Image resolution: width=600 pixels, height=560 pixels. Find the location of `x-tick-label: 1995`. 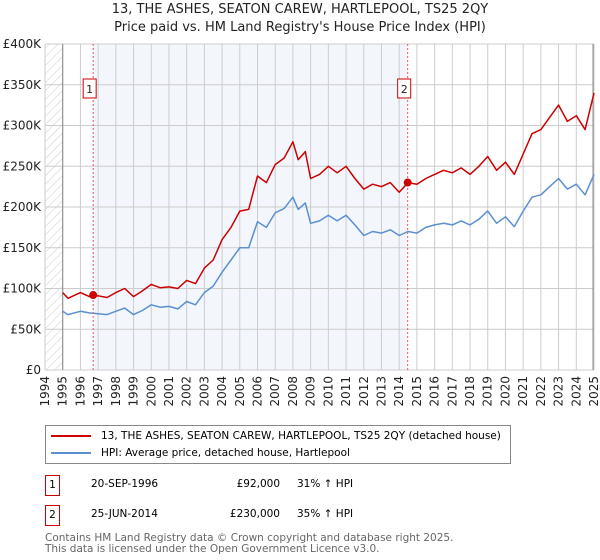

x-tick-label: 1995 is located at coordinates (63, 391).